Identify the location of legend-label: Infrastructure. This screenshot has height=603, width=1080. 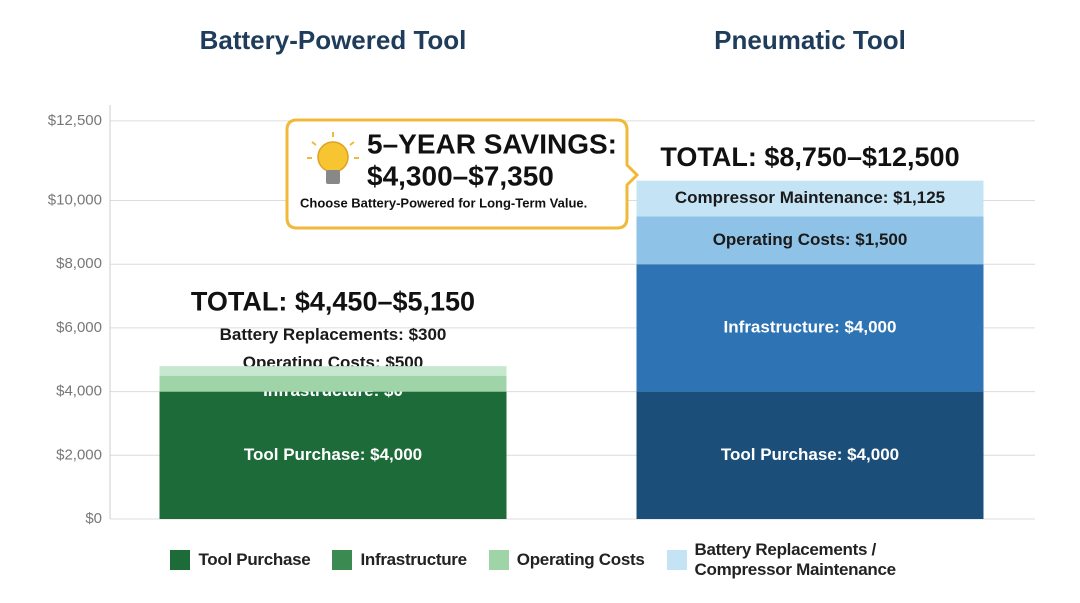
(413, 559).